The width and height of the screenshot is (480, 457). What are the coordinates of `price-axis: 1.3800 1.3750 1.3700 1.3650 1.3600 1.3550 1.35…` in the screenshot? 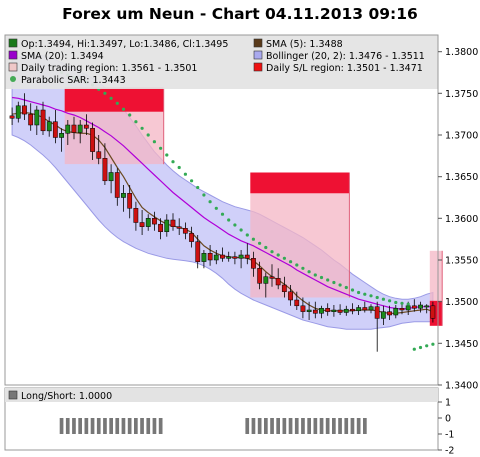 It's located at (458, 219).